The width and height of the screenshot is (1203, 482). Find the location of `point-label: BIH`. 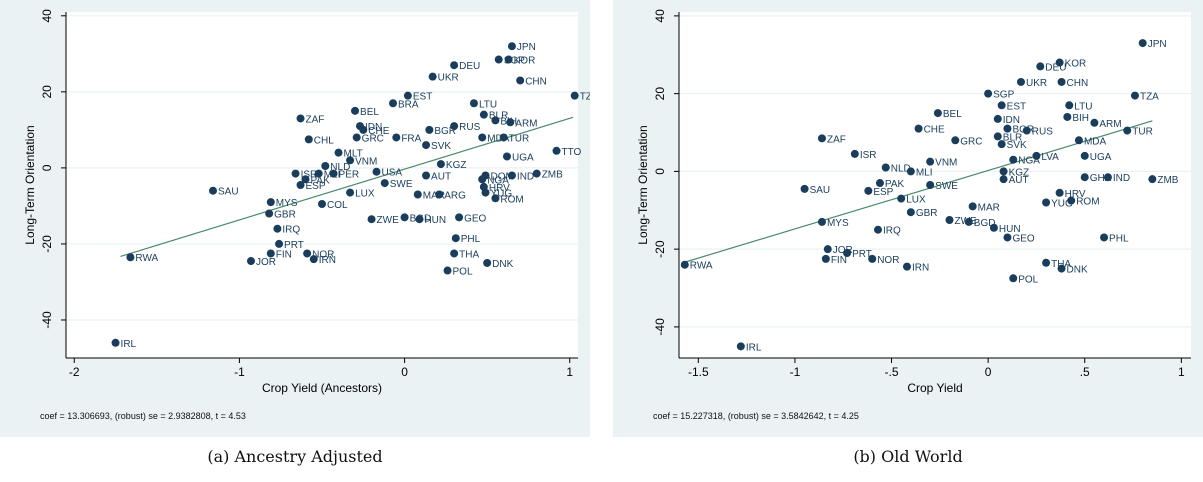

point-label: BIH is located at coordinates (1080, 118).